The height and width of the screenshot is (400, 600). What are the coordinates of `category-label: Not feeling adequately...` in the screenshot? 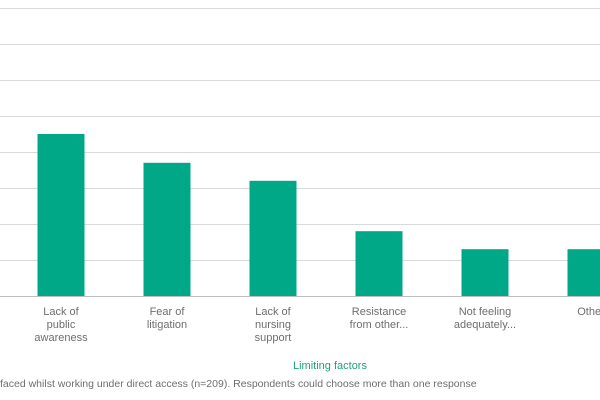 It's located at (485, 318).